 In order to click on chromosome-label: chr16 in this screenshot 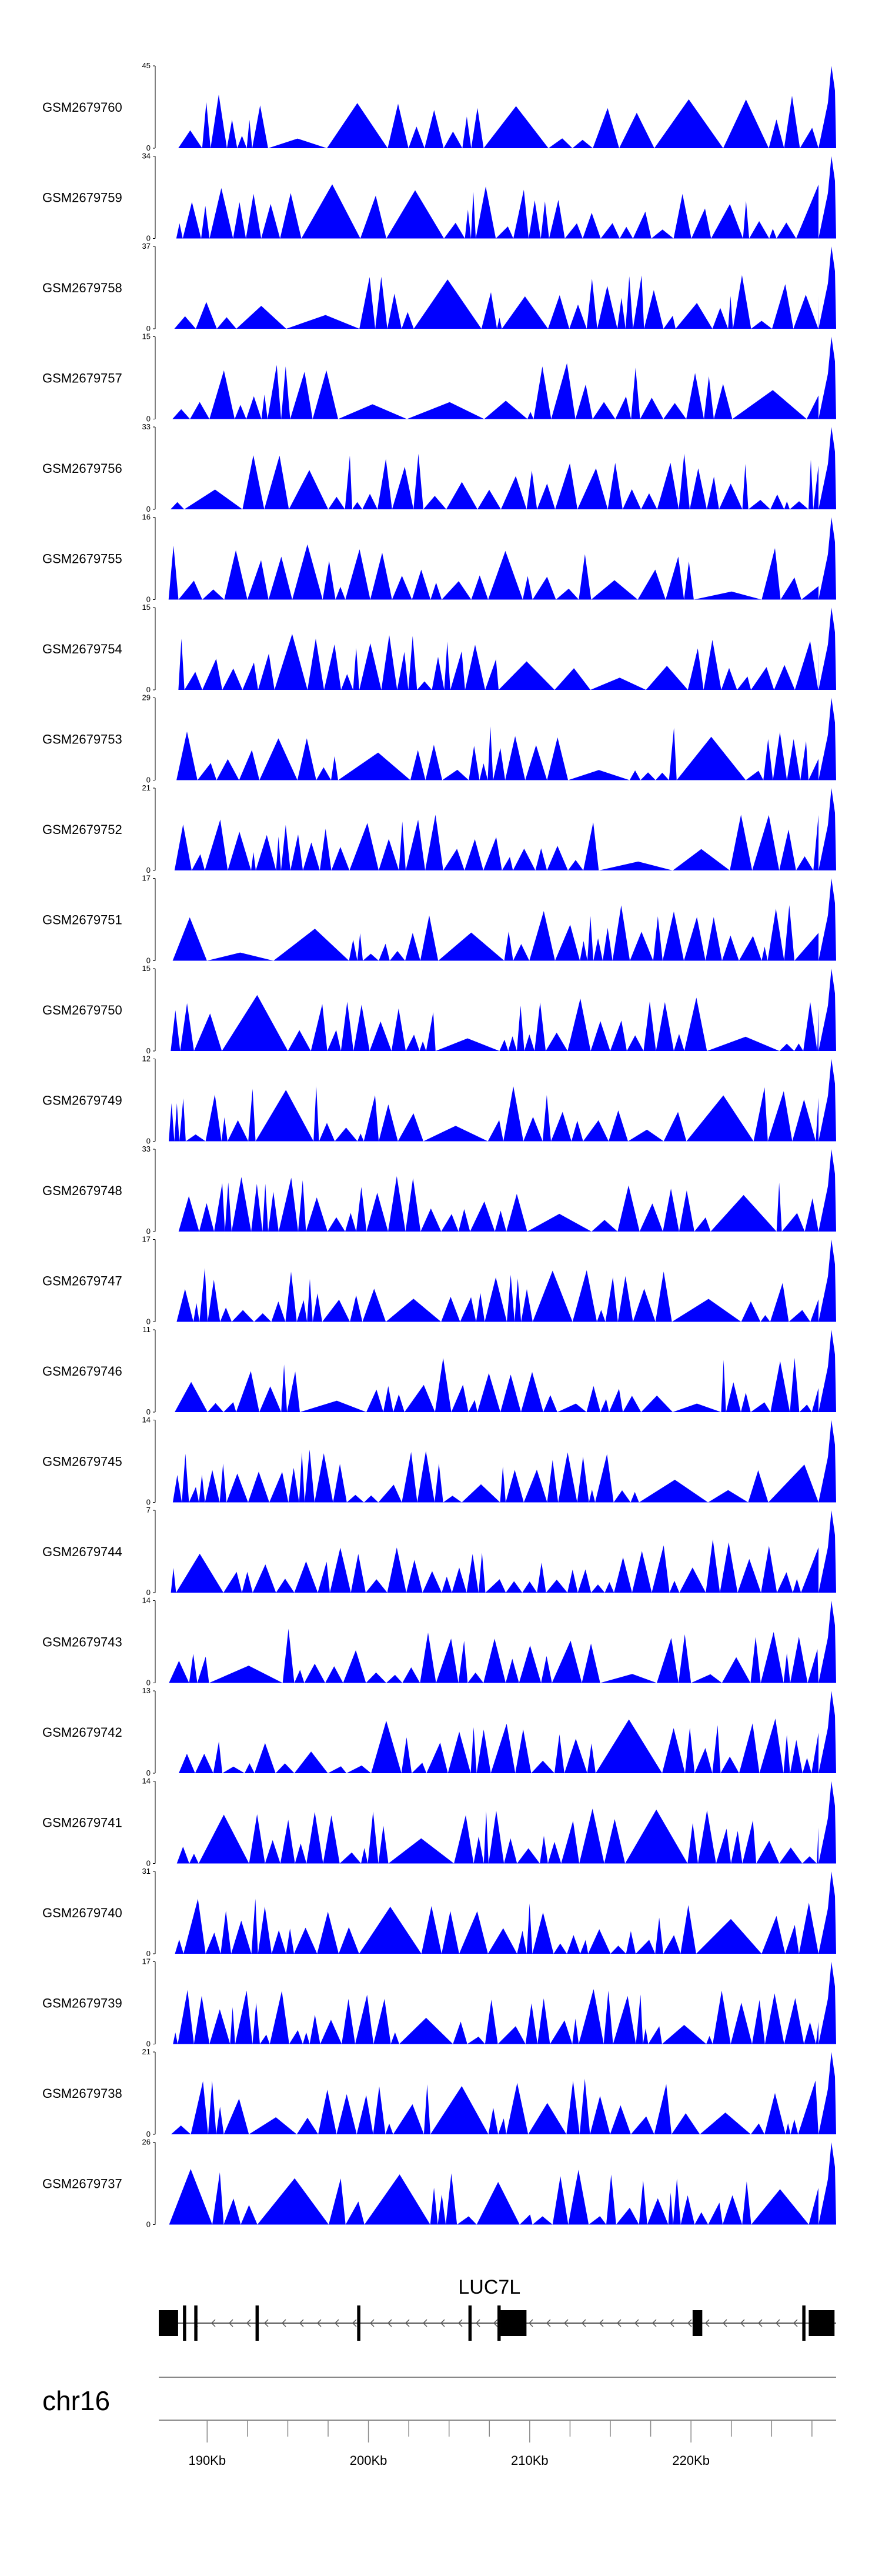, I will do `click(76, 2400)`.